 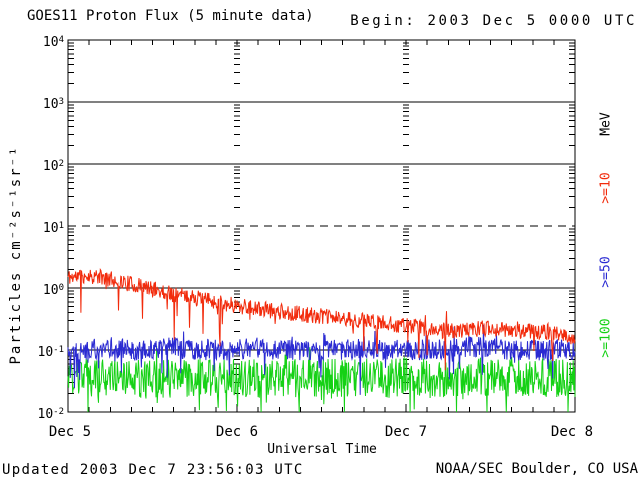 What do you see at coordinates (322, 449) in the screenshot?
I see `x-axis-title: Universal Time` at bounding box center [322, 449].